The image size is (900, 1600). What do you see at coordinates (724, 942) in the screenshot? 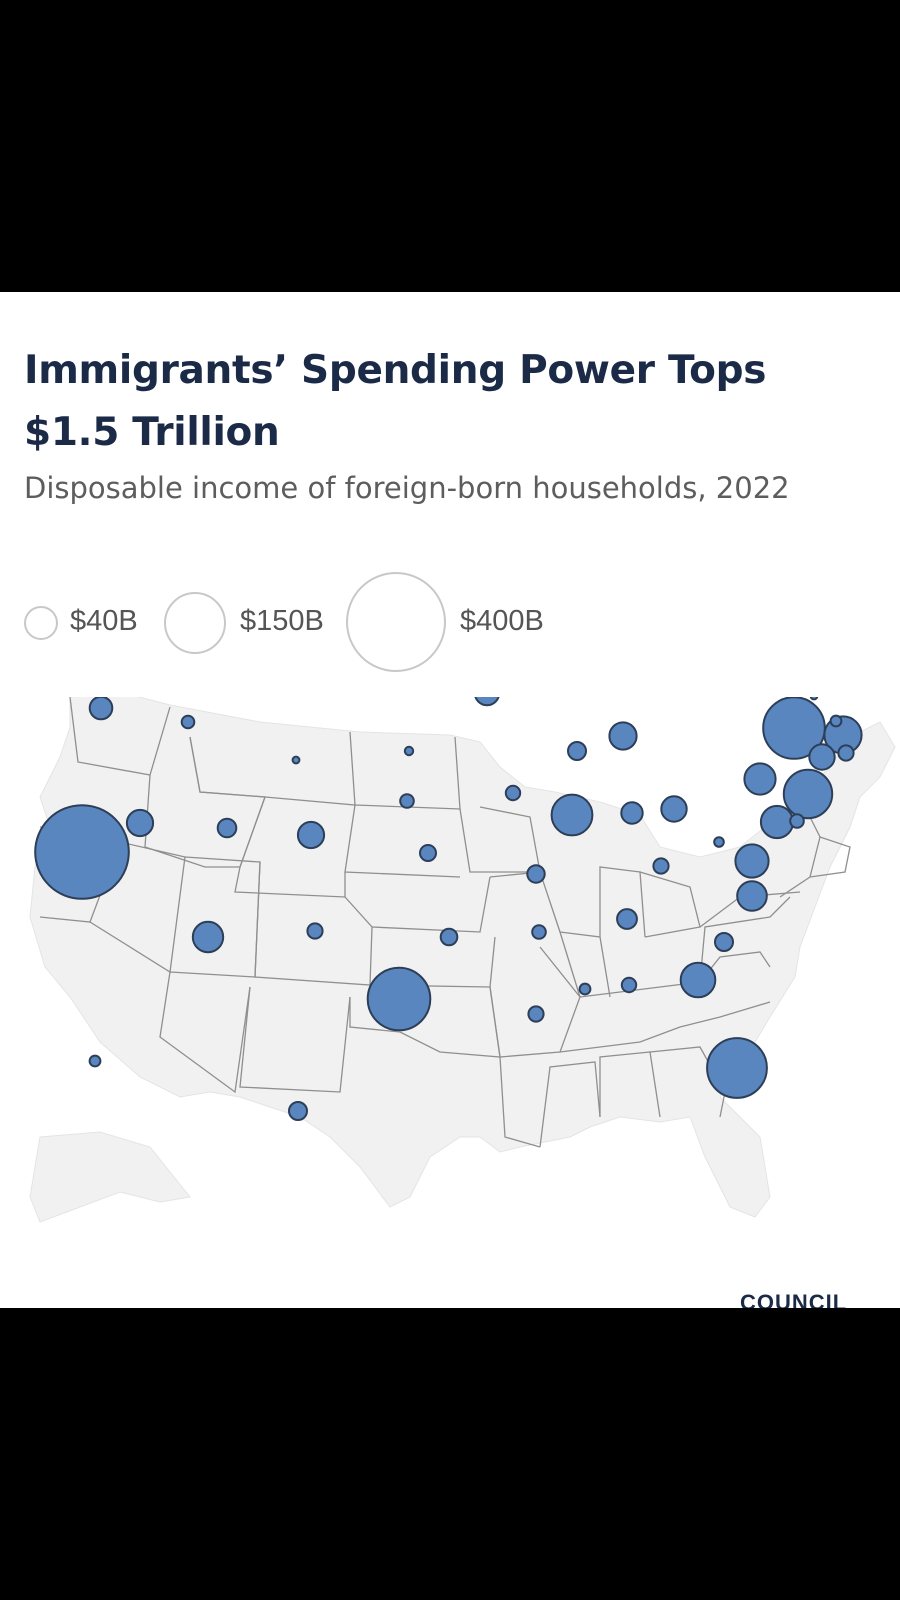
I see `bubble-sc` at bounding box center [724, 942].